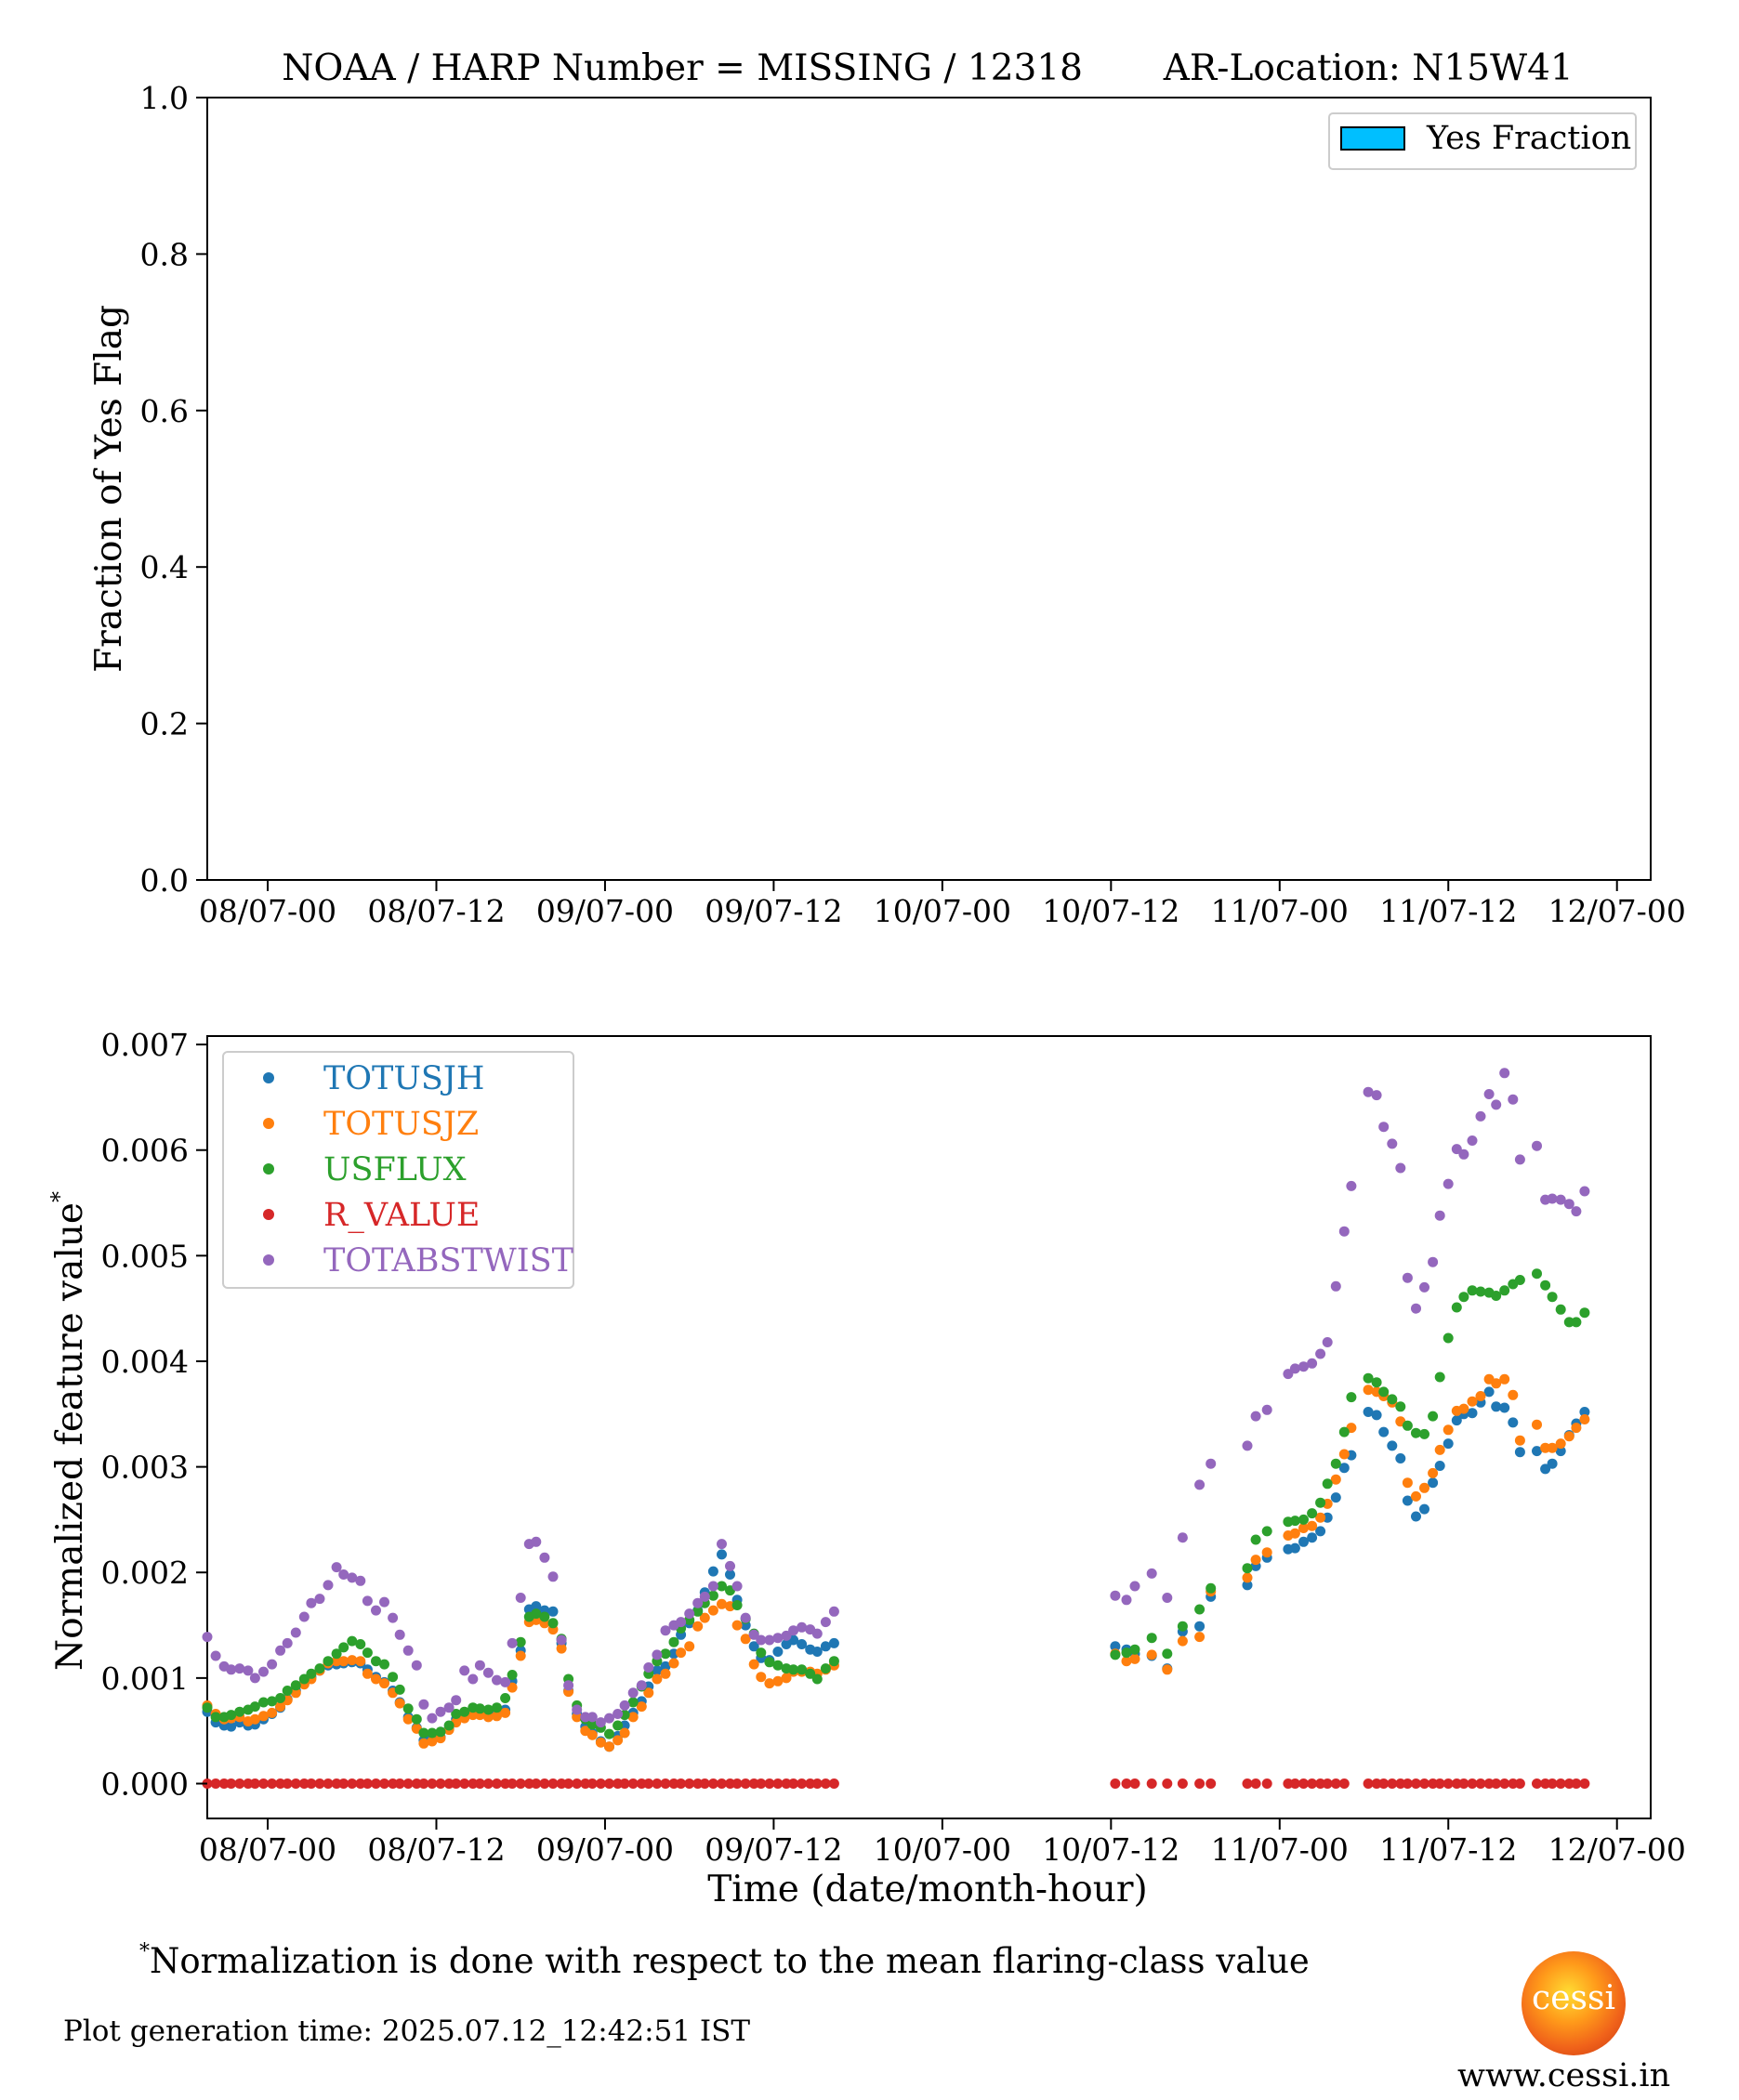  Describe the element at coordinates (164, 411) in the screenshot. I see `top-y-tick-label: 0.6` at that location.